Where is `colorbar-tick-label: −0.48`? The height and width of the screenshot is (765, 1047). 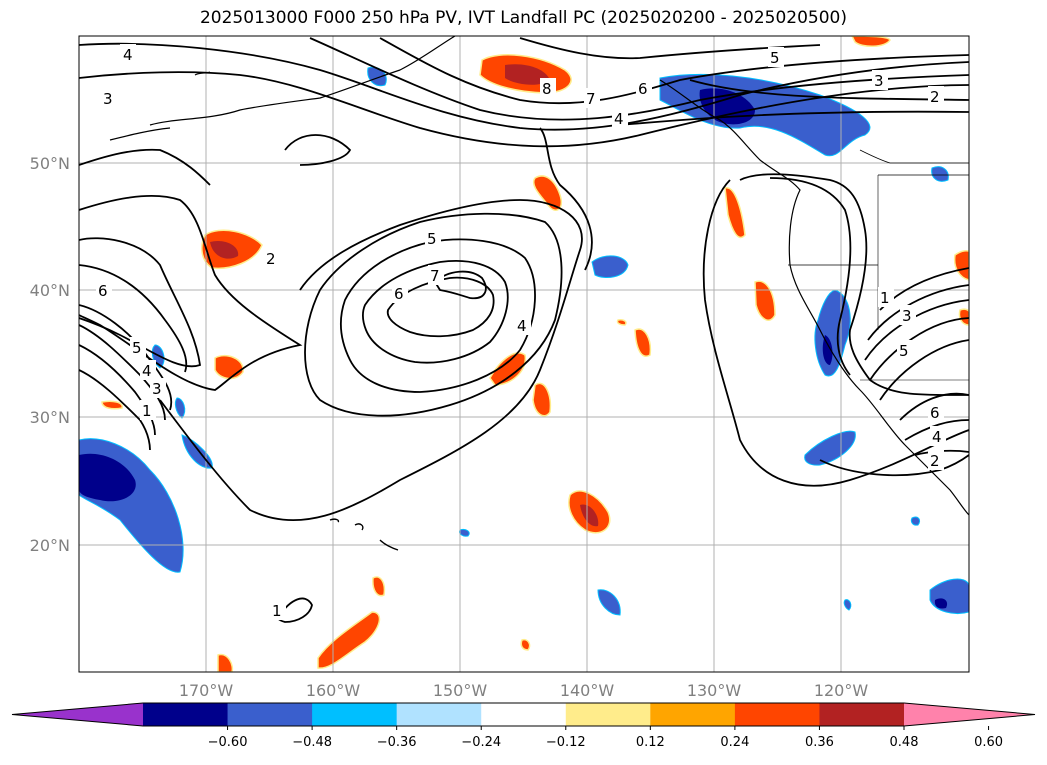
colorbar-tick-label: −0.48 is located at coordinates (312, 742).